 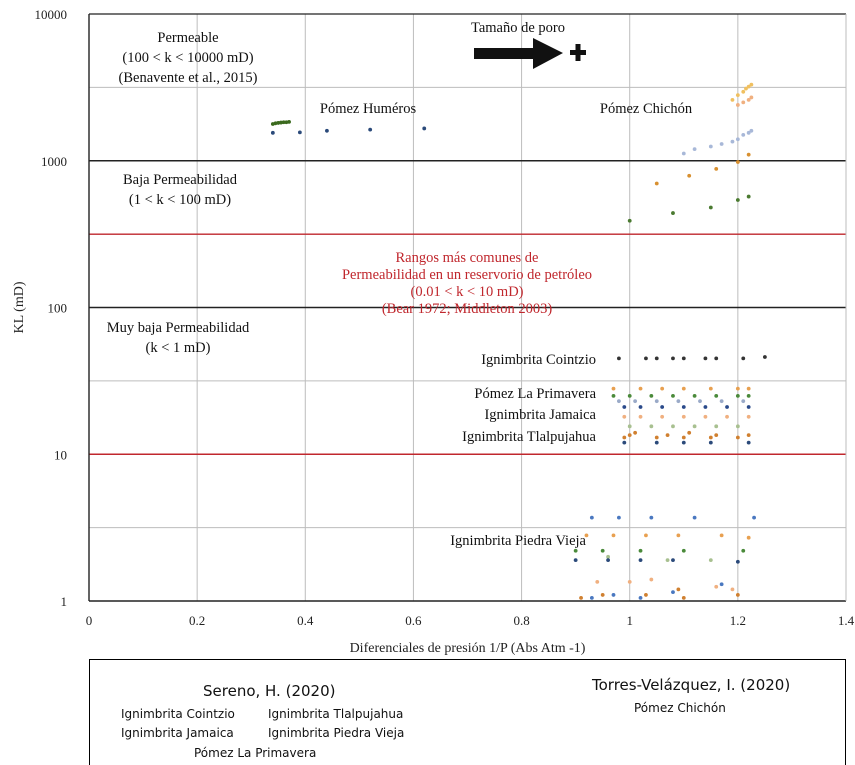 What do you see at coordinates (197, 620) in the screenshot?
I see `x-tick-label: 0.2` at bounding box center [197, 620].